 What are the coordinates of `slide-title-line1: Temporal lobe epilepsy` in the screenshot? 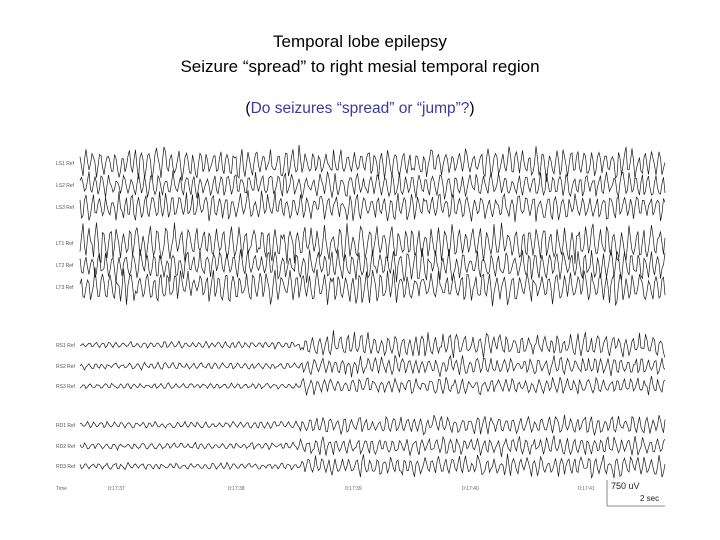 It's located at (360, 41).